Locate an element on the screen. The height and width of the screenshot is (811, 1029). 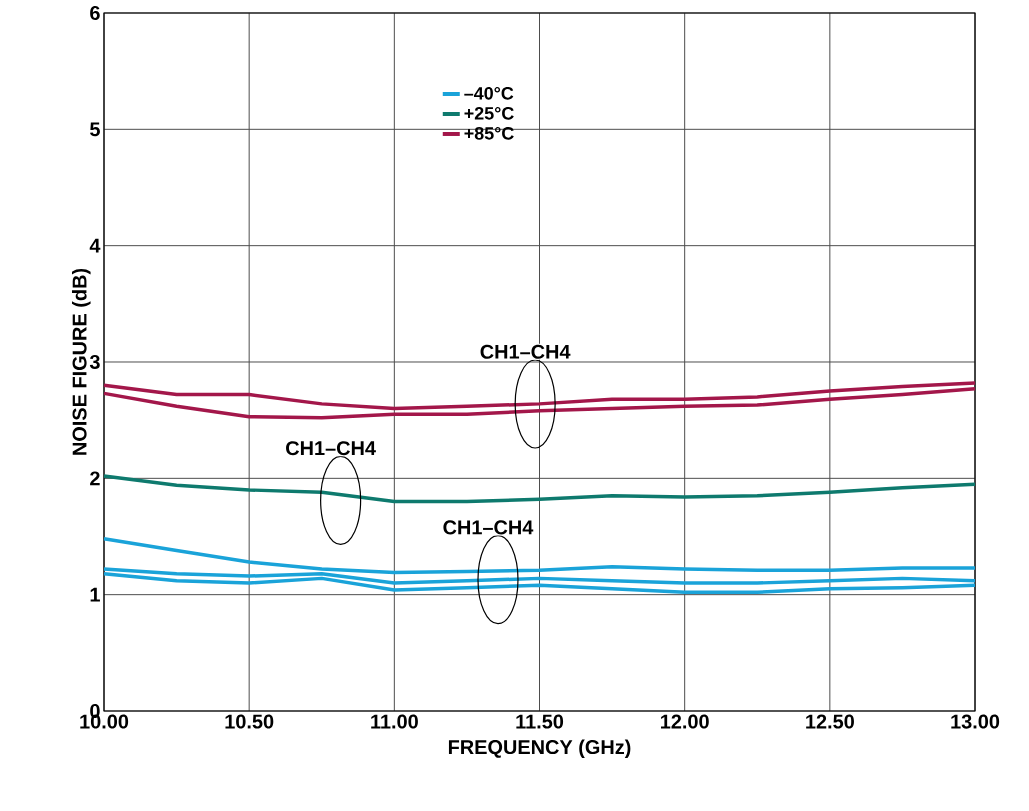
y-axis-title: NOISE FIGURE (dB) is located at coordinates (81, 361).